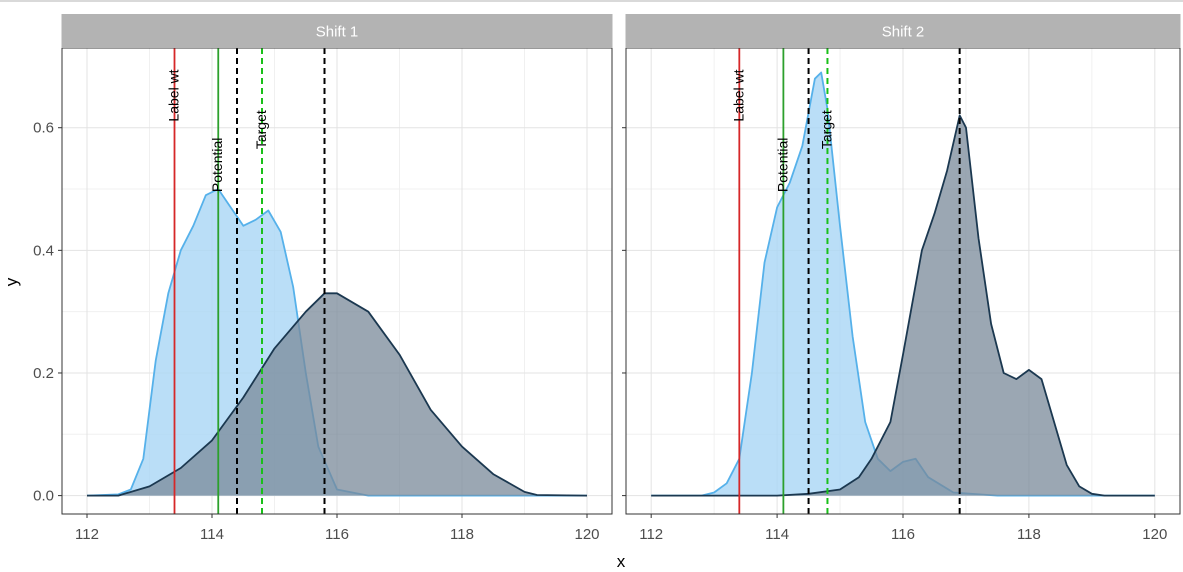 This screenshot has height=572, width=1183. What do you see at coordinates (43, 128) in the screenshot?
I see `y-tick-label: 0.6` at bounding box center [43, 128].